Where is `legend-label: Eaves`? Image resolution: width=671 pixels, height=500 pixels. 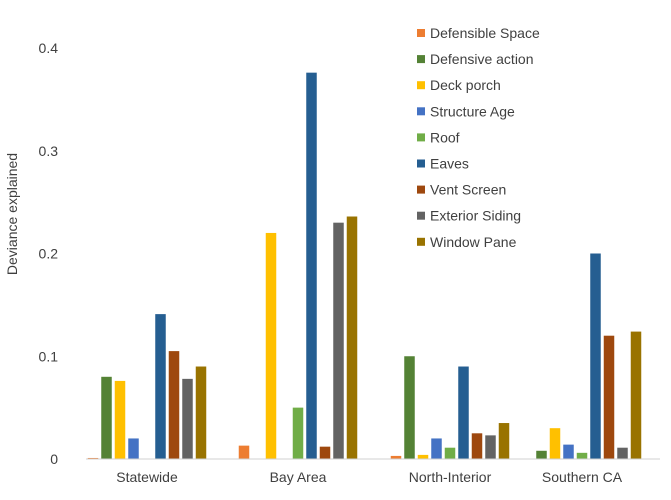
legend-label: Eaves is located at coordinates (449, 164).